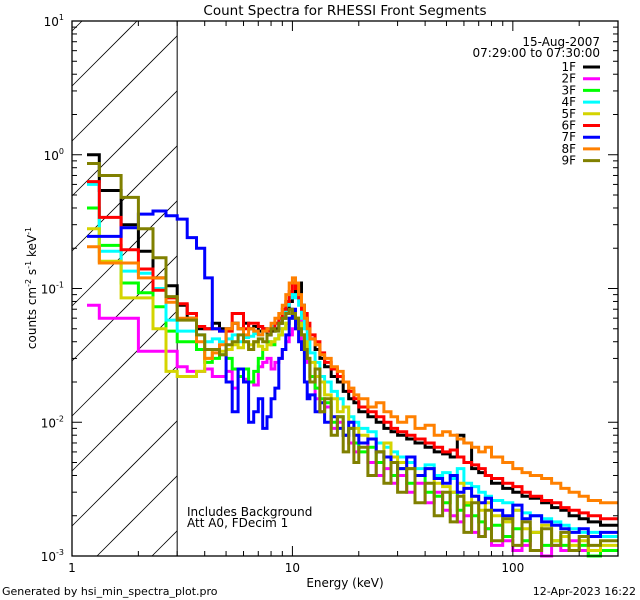 This screenshot has width=640, height=600. What do you see at coordinates (52, 556) in the screenshot?
I see `y-tick-label: 10⁻³` at bounding box center [52, 556].